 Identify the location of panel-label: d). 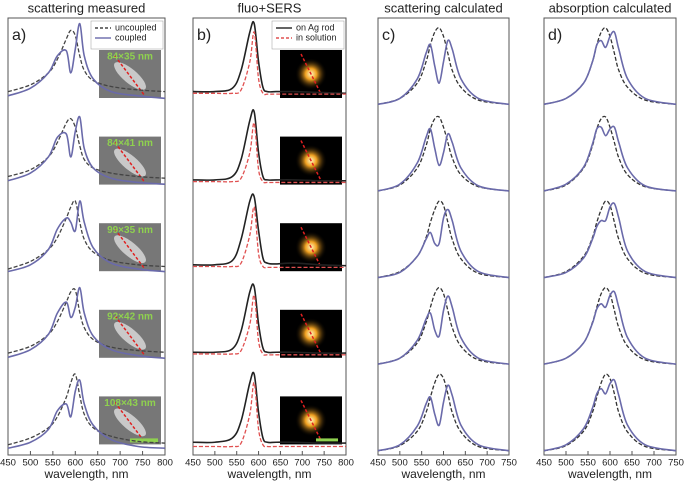
(555, 35).